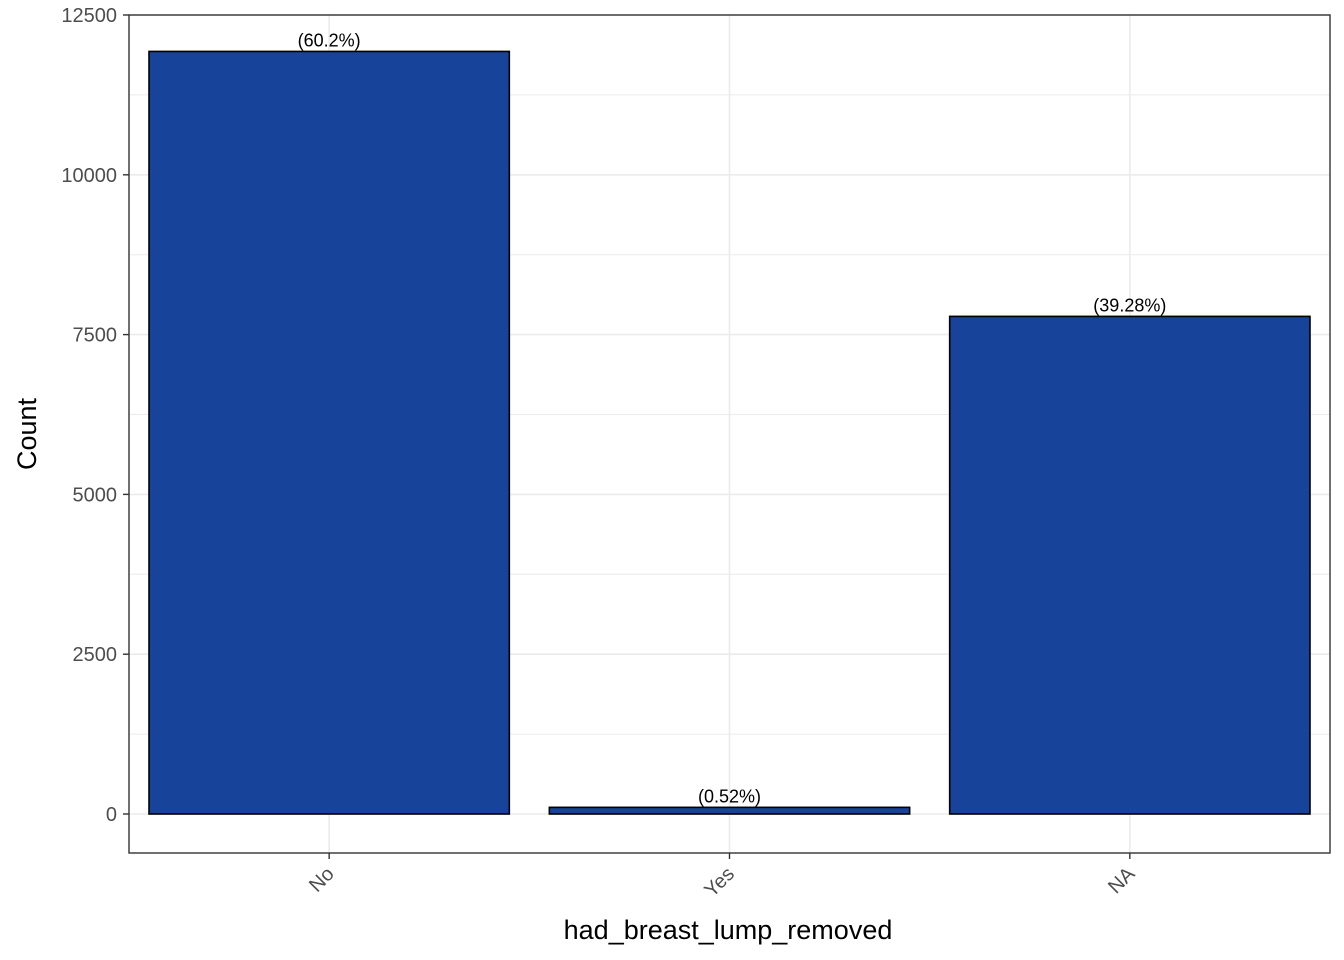  What do you see at coordinates (95, 655) in the screenshot?
I see `y-tick-label: 2500` at bounding box center [95, 655].